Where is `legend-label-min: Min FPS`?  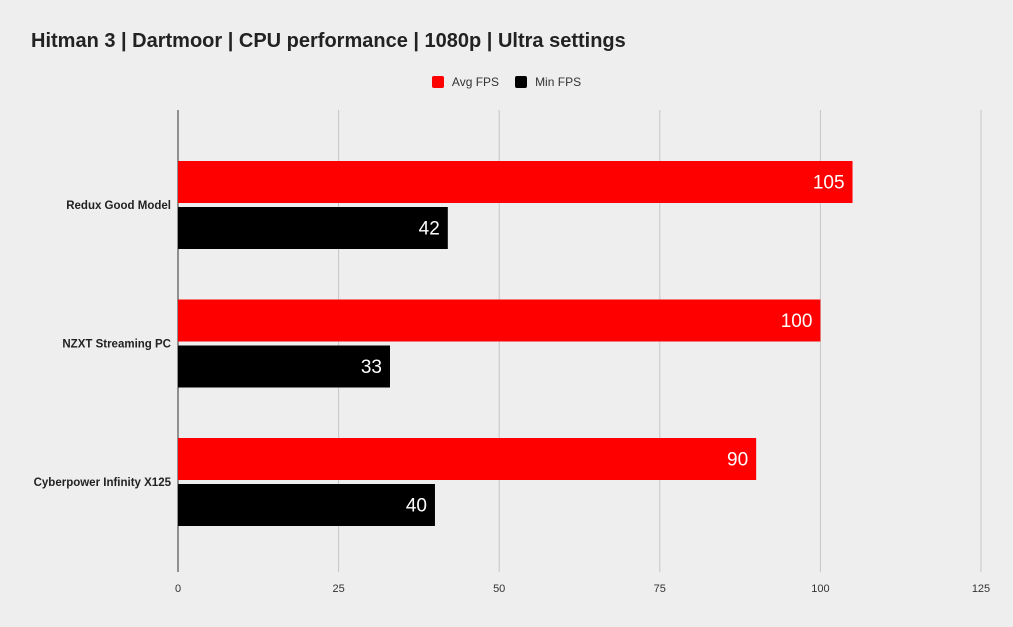
legend-label-min: Min FPS is located at coordinates (558, 82).